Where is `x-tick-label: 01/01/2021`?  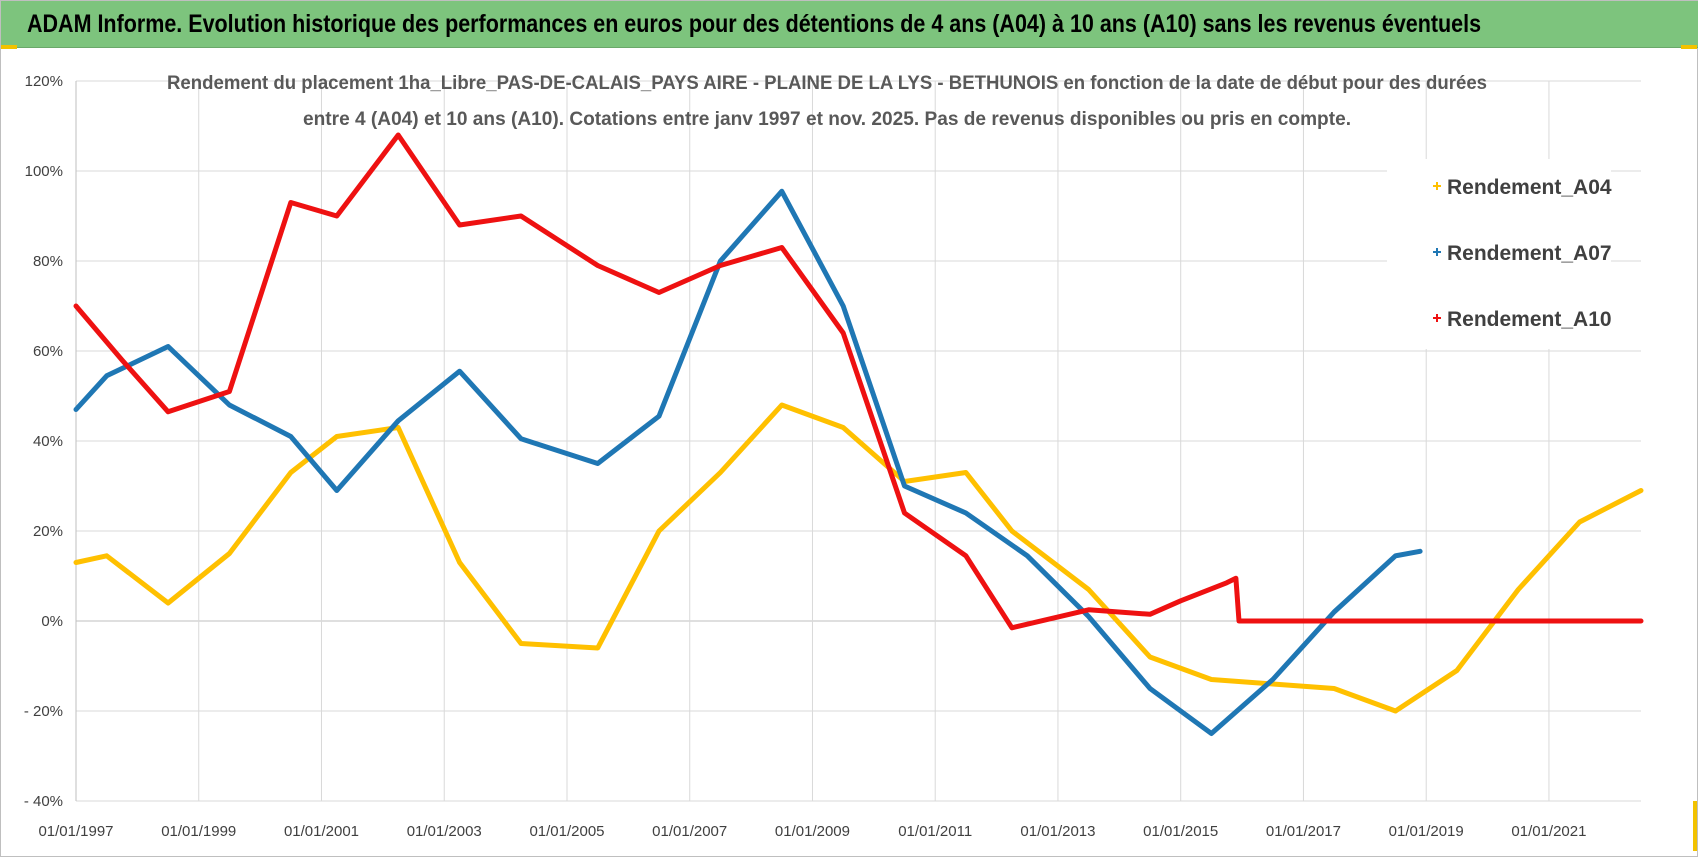
x-tick-label: 01/01/2021 is located at coordinates (1548, 831).